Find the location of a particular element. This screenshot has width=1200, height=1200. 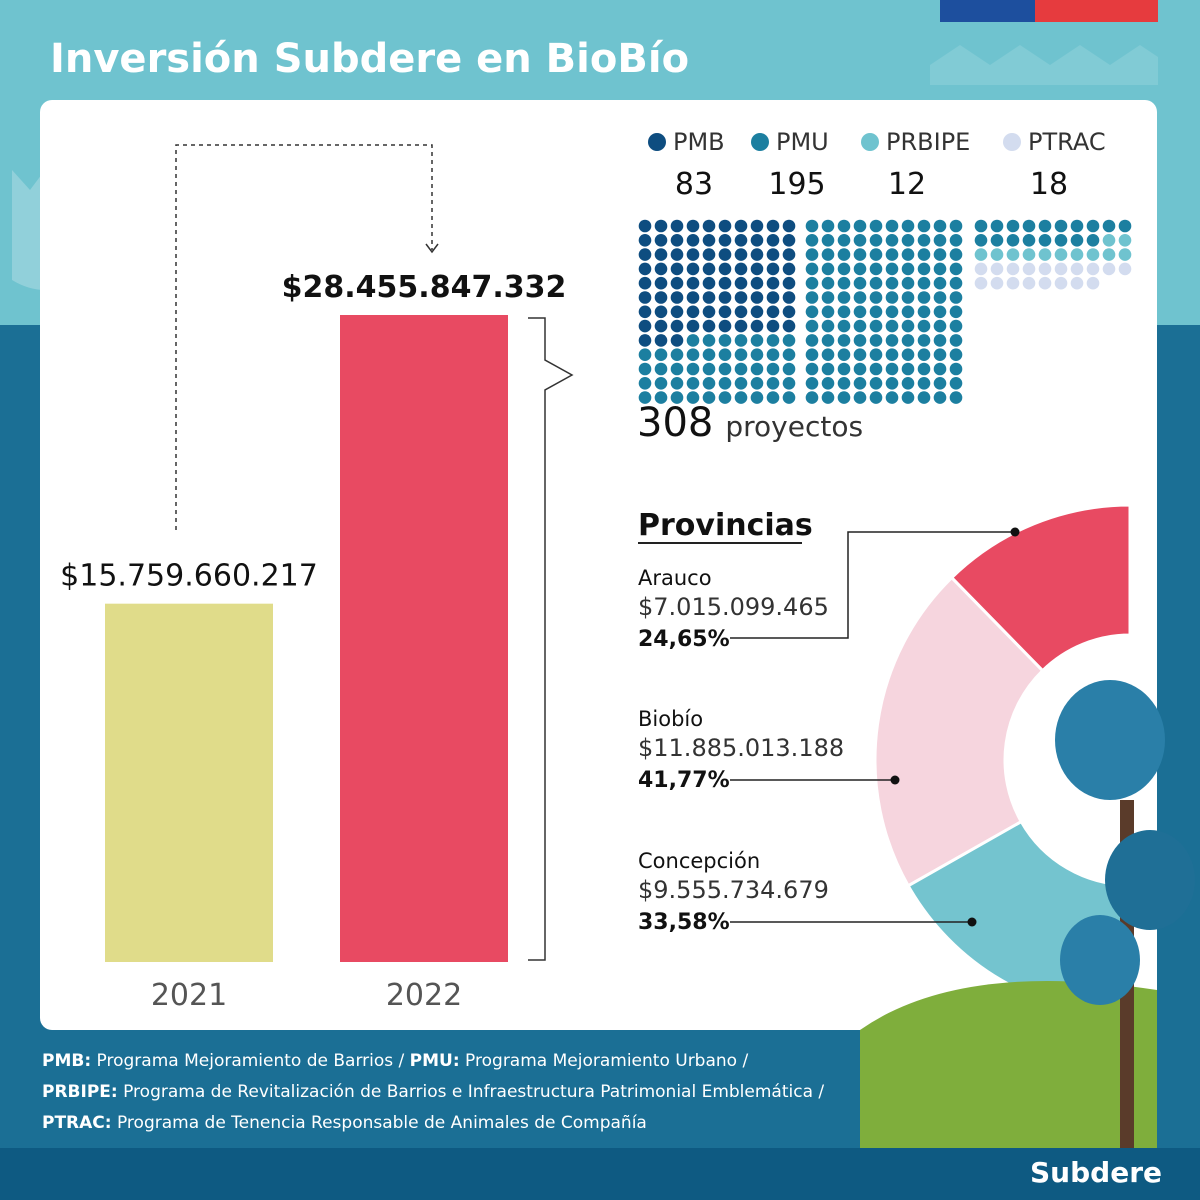

decor-waves is located at coordinates (1044, 65).